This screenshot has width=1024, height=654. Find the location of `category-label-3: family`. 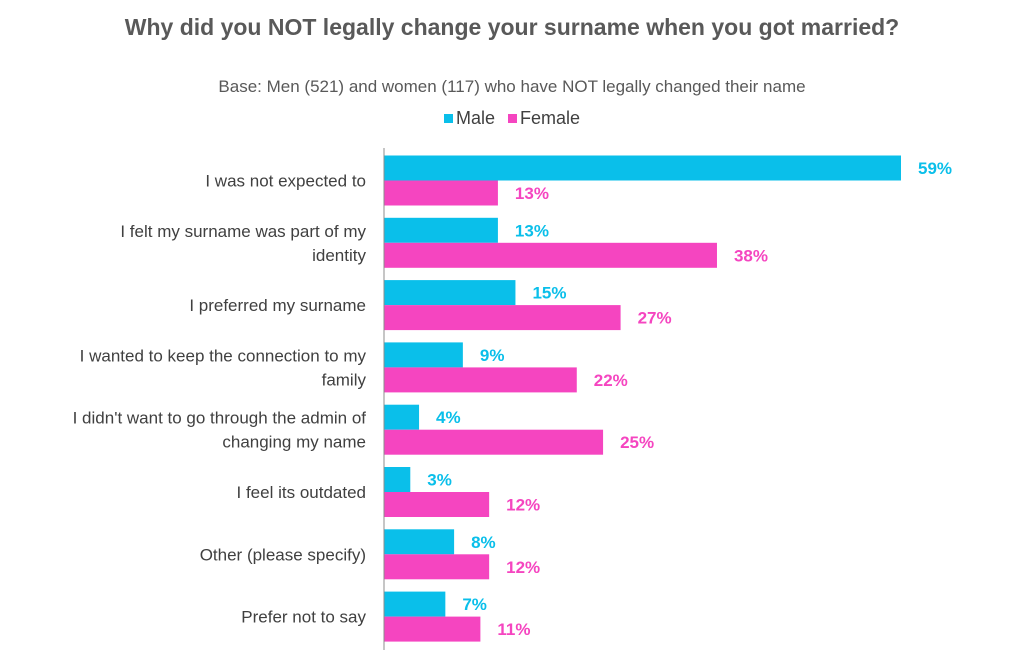

category-label-3: family is located at coordinates (344, 379).